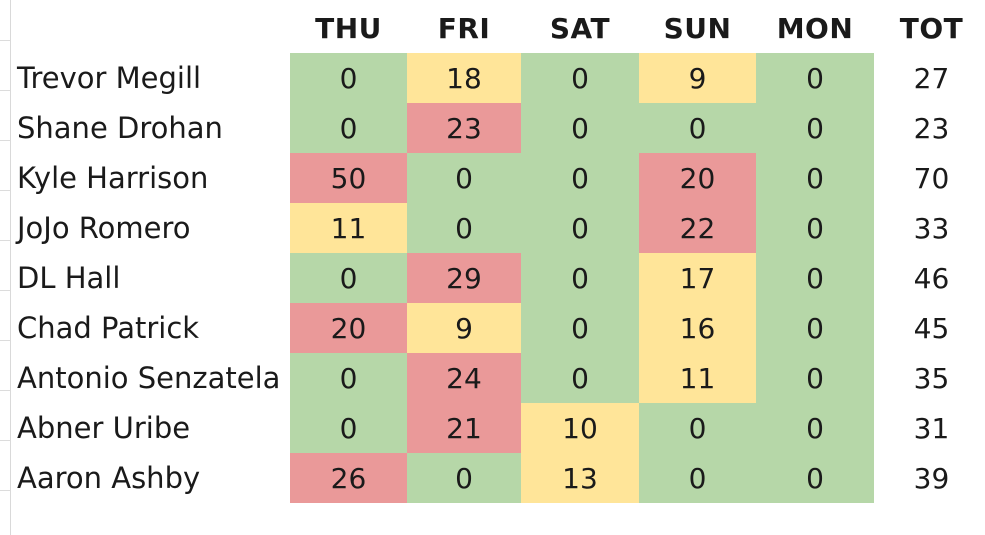  Describe the element at coordinates (348, 228) in the screenshot. I see `value-cell-thu: 11` at that location.